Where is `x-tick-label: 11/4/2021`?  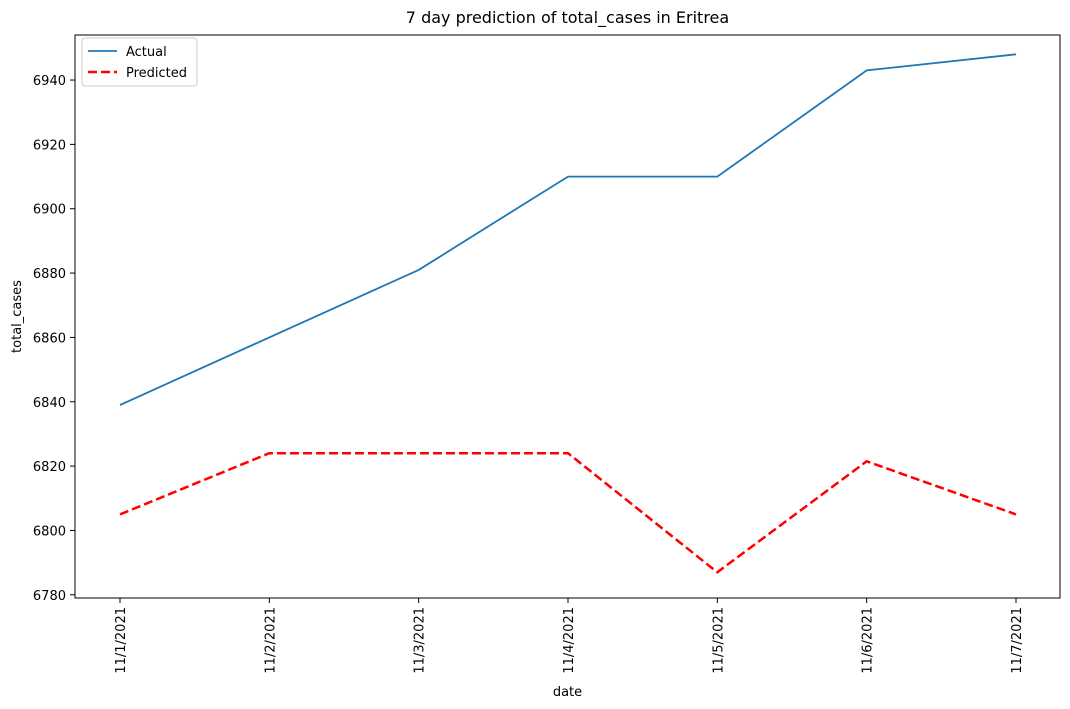
x-tick-label: 11/4/2021 is located at coordinates (569, 640).